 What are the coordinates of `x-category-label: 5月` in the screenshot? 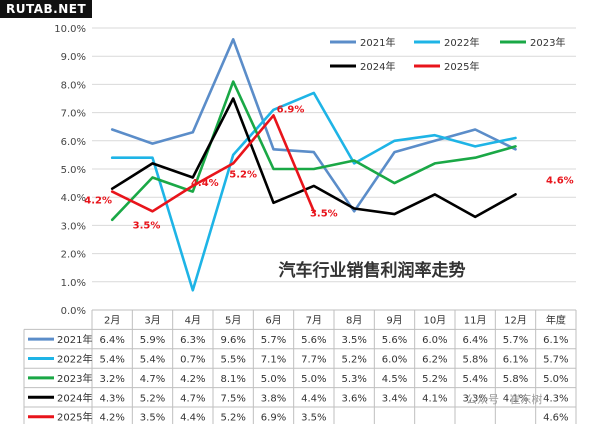 It's located at (233, 321).